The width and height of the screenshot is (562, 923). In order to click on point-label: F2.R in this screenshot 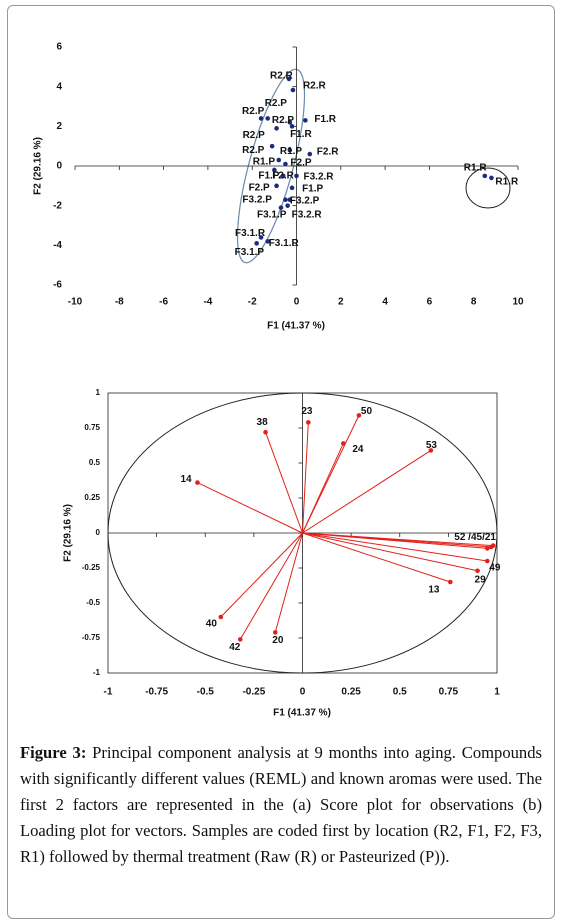, I will do `click(328, 152)`.